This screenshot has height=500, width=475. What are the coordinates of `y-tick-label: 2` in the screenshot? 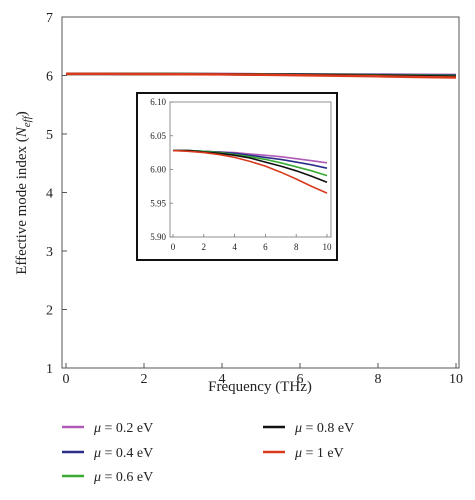 It's located at (49, 311).